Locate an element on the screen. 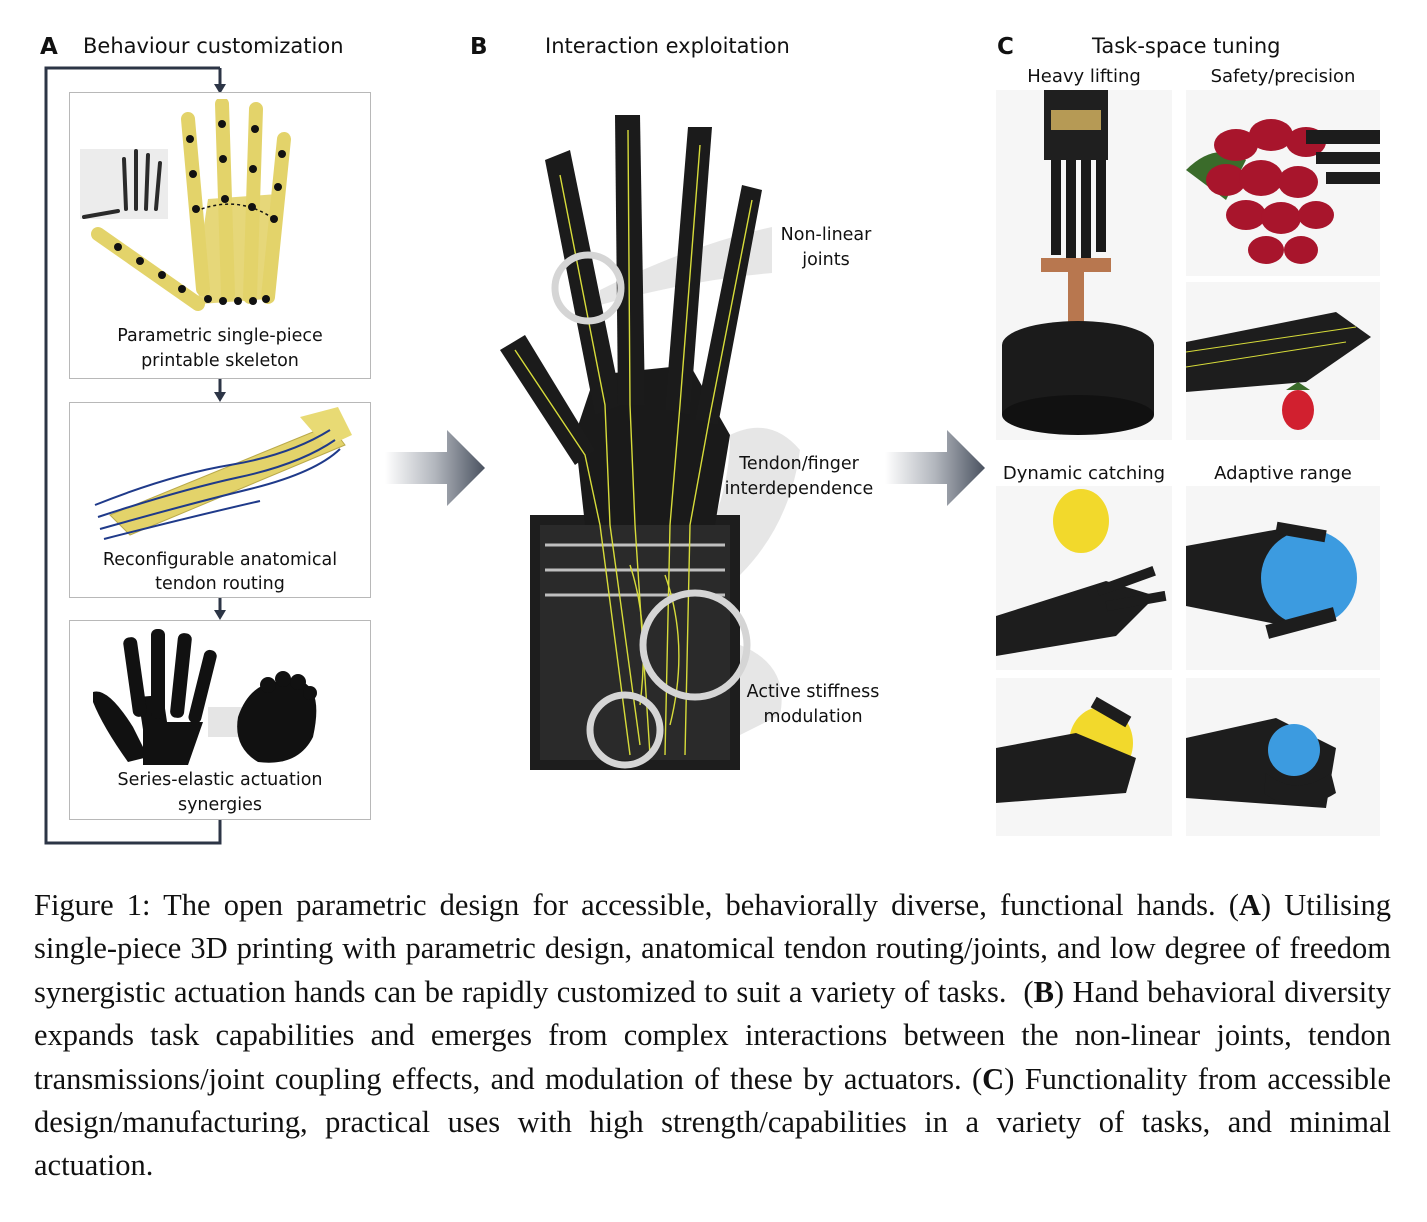 This screenshot has width=1427, height=1222. stiffness-modulation-label-line1: Active stiffness is located at coordinates (813, 692).